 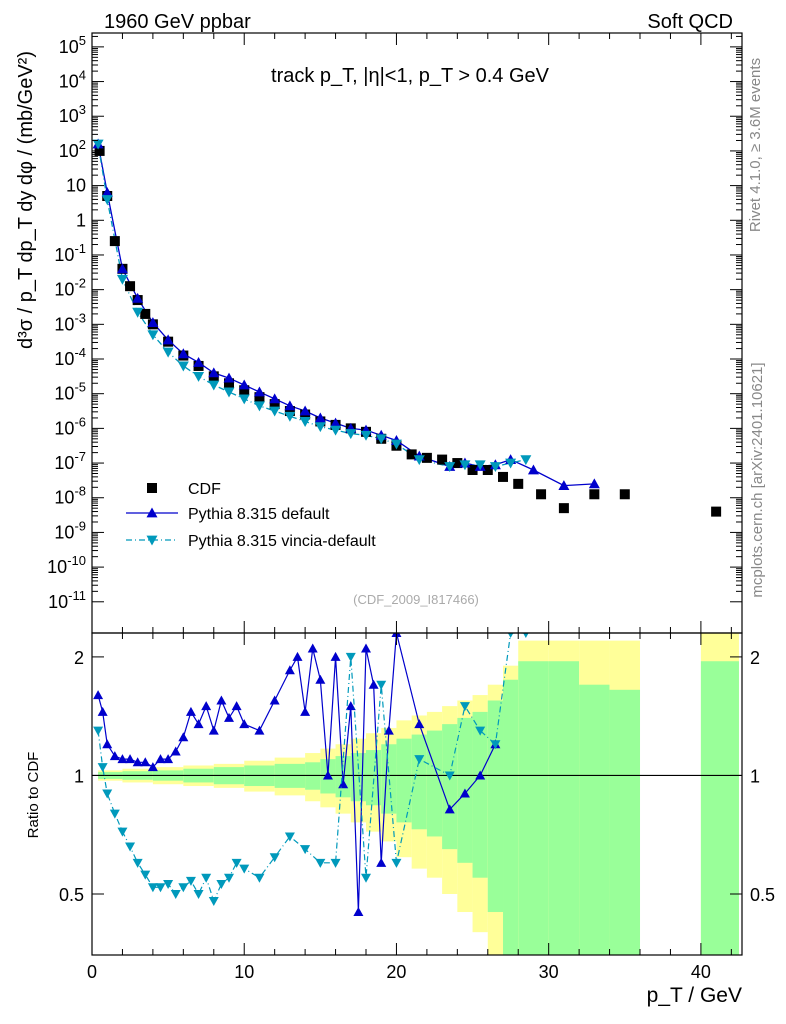 I want to click on y-tick-label: 10², so click(x=72, y=149).